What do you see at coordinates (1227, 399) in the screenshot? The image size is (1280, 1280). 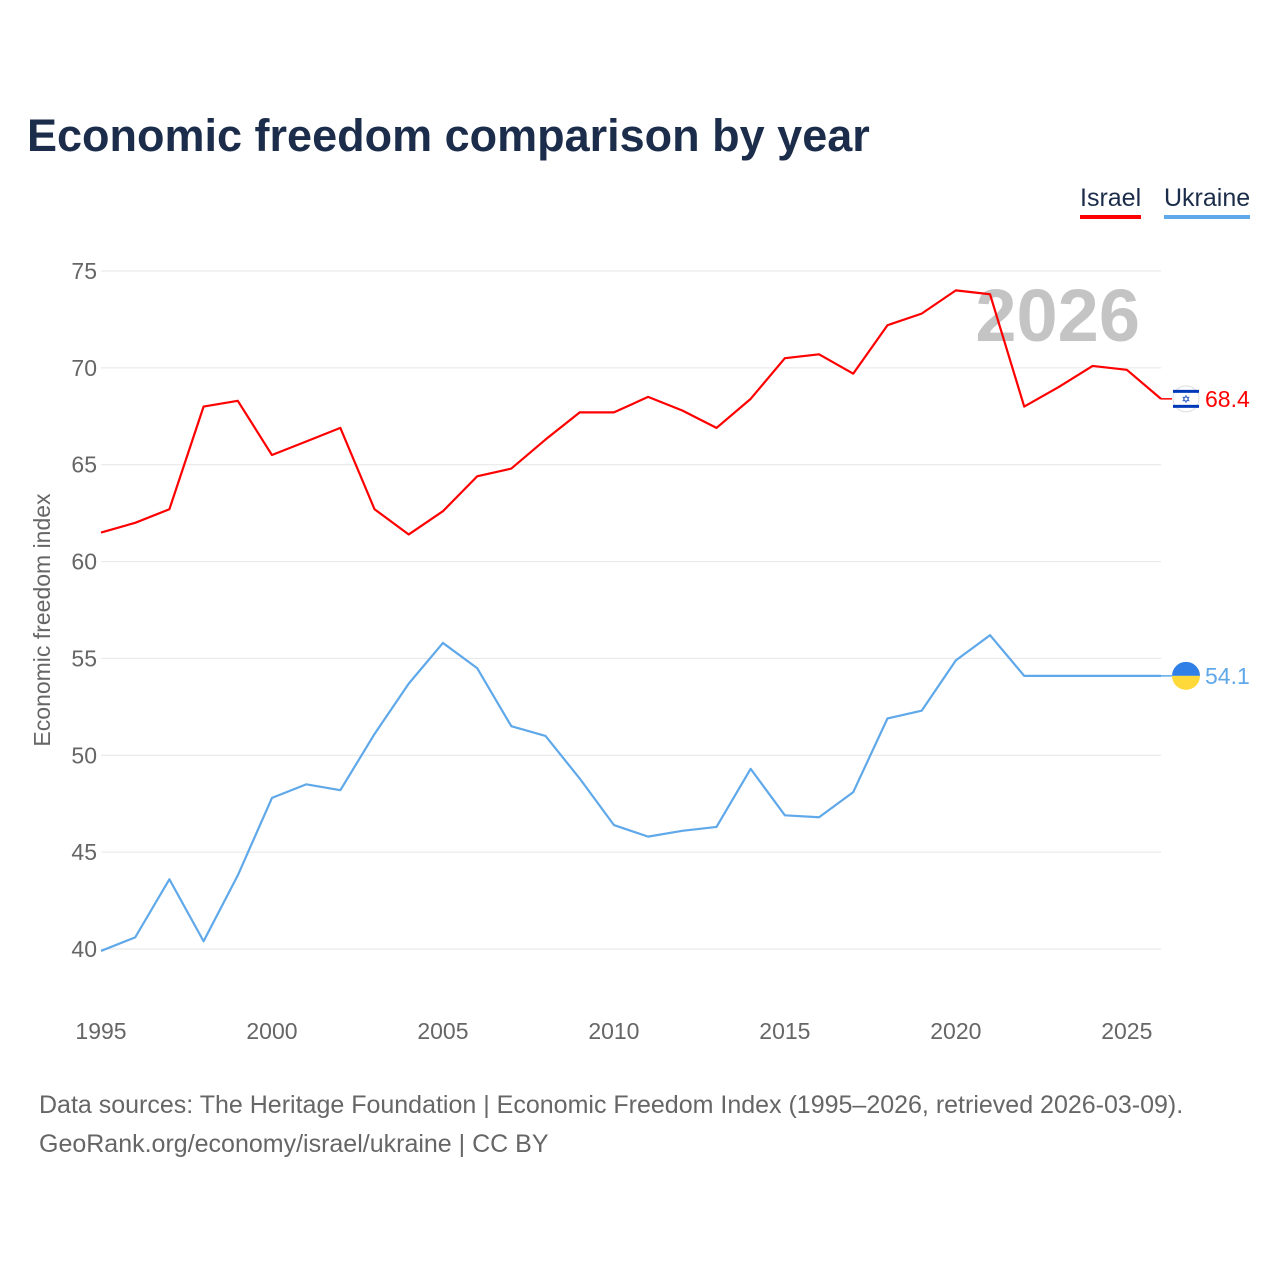 I see `end-value-label: 68.4` at bounding box center [1227, 399].